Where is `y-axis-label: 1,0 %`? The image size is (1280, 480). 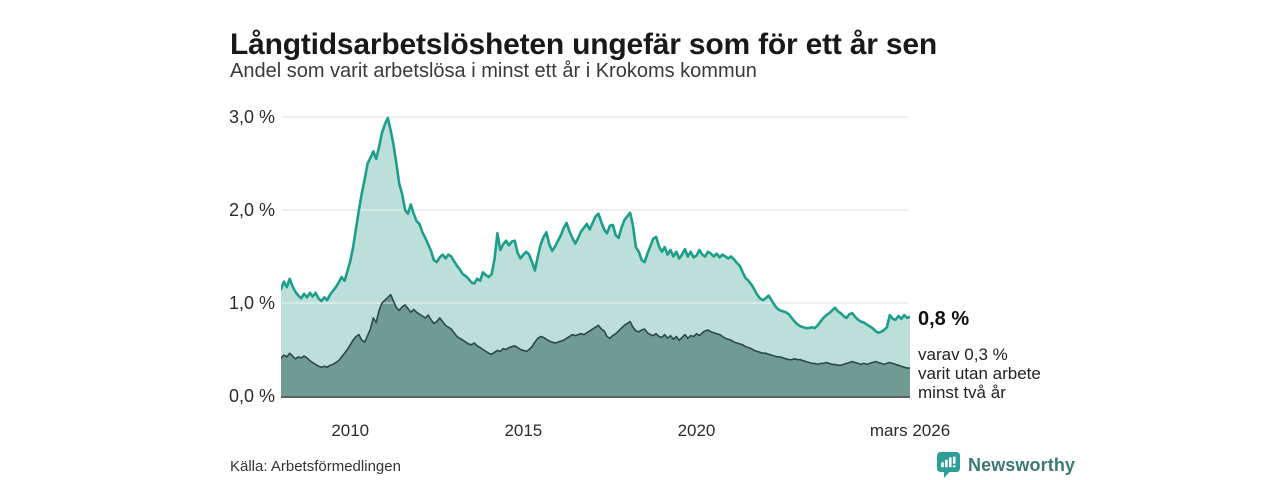
y-axis-label: 1,0 % is located at coordinates (251, 303).